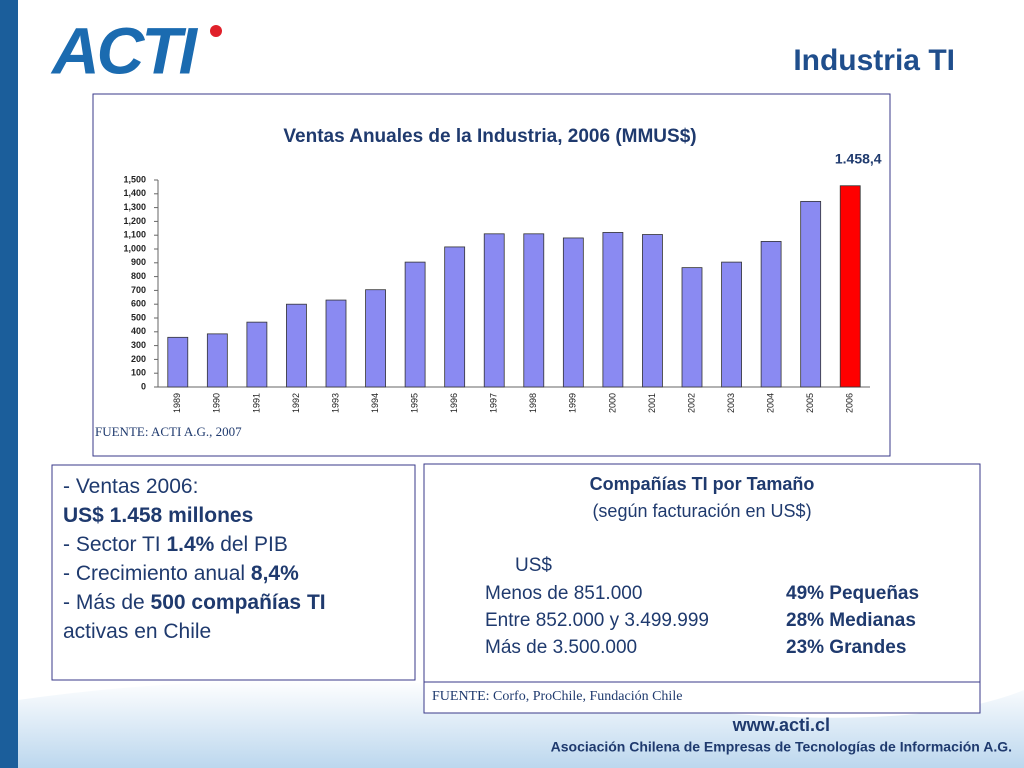 The width and height of the screenshot is (1024, 768). I want to click on size-range: Más de 3.500.000, so click(561, 647).